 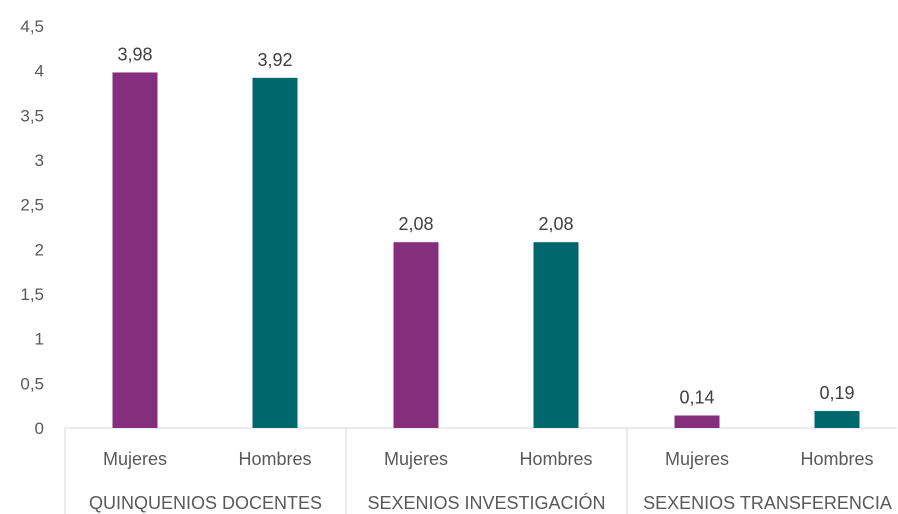 What do you see at coordinates (486, 502) in the screenshot?
I see `x-group-label: SEXENIOS INVESTIGACIÓN` at bounding box center [486, 502].